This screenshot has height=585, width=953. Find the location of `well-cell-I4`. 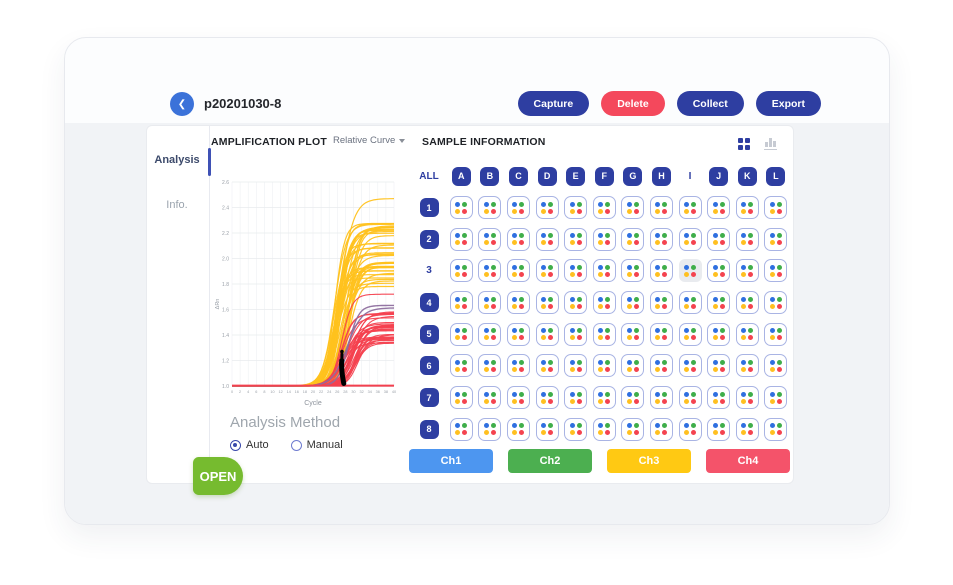

well-cell-I4 is located at coordinates (690, 303).